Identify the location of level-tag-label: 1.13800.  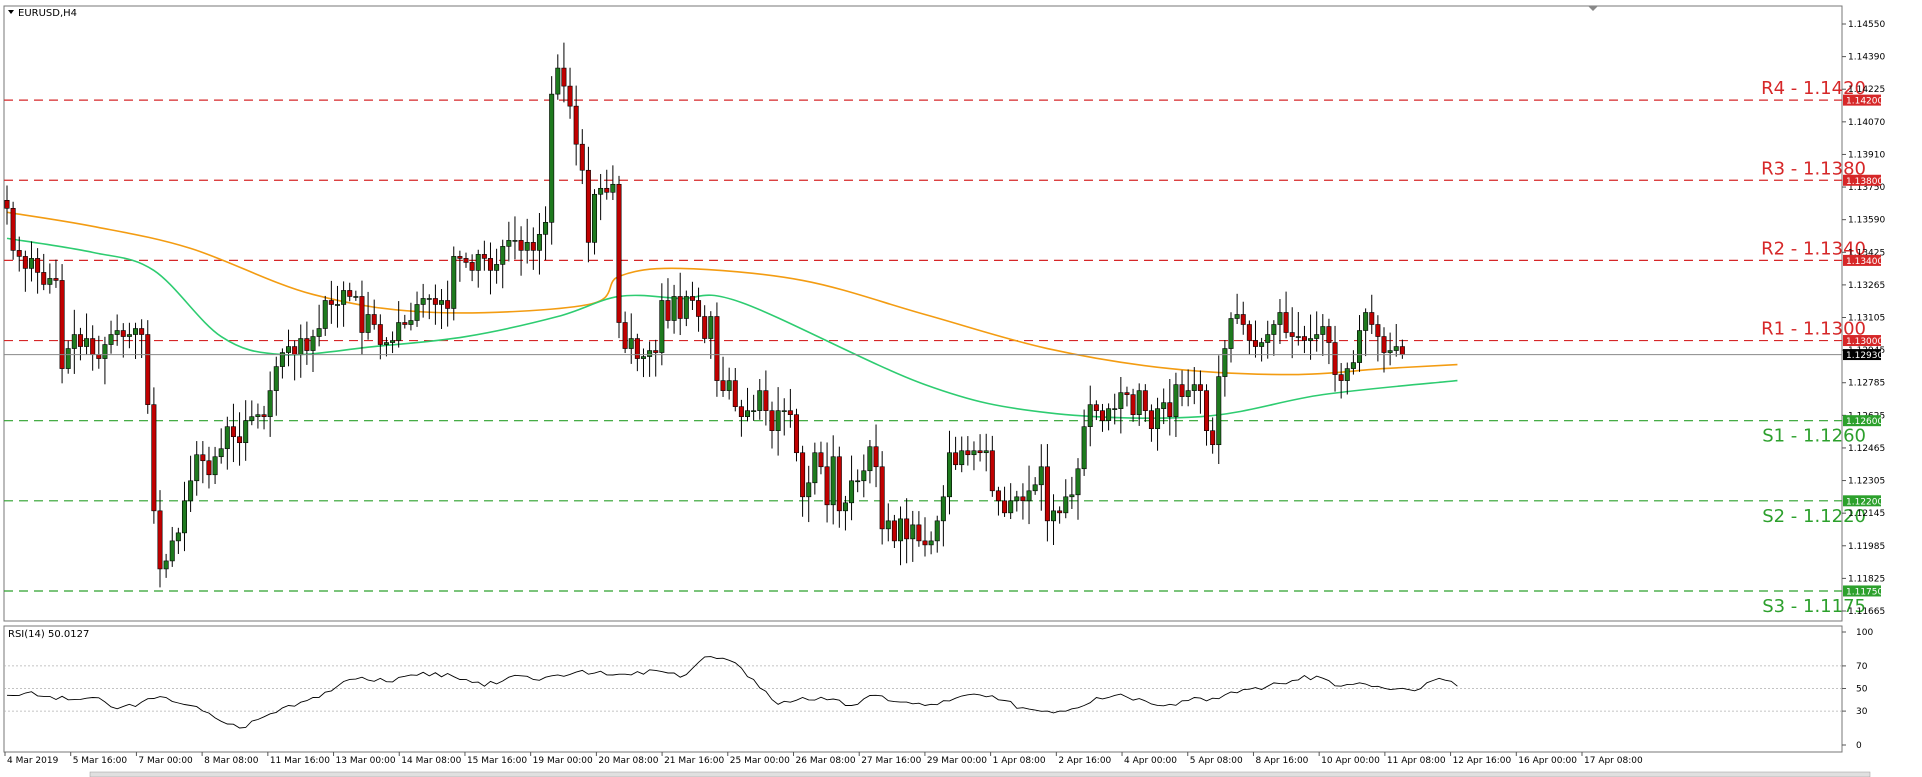
(1864, 182).